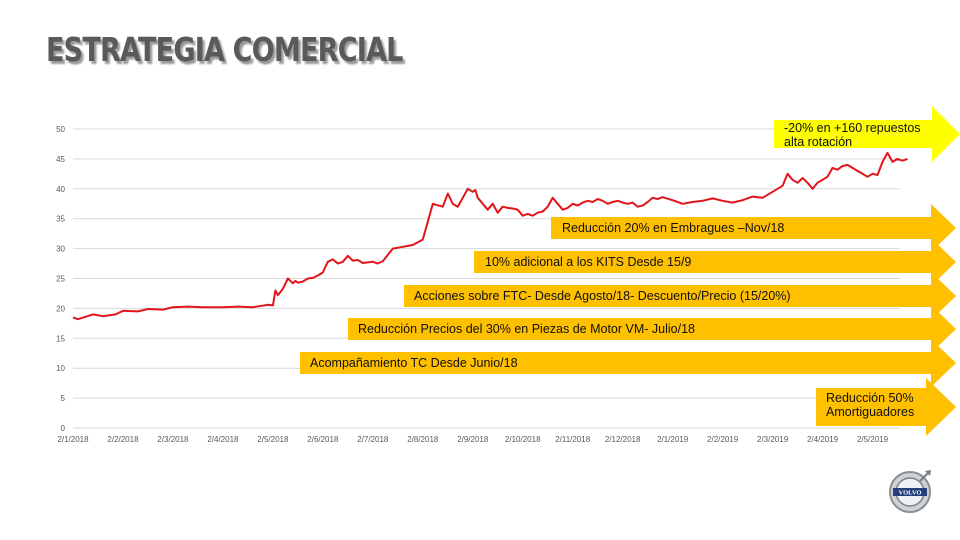  Describe the element at coordinates (873, 439) in the screenshot. I see `x-tick-label: 2/5/2019` at that location.